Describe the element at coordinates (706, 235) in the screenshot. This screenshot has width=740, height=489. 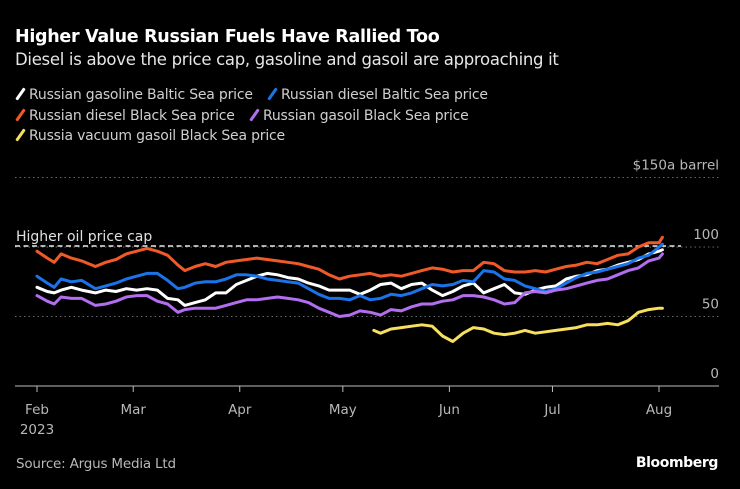
I see `y-tick-label-100: 100` at that location.